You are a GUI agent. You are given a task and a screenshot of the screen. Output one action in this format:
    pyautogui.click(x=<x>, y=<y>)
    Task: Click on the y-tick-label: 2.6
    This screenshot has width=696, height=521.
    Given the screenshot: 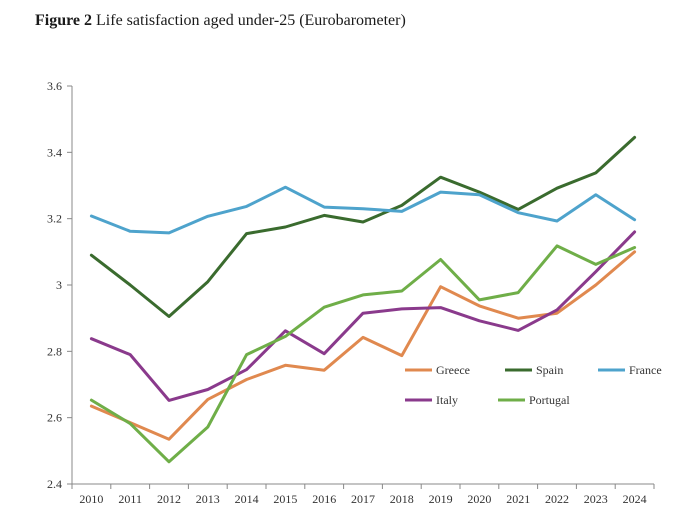 What is the action you would take?
    pyautogui.click(x=54, y=418)
    